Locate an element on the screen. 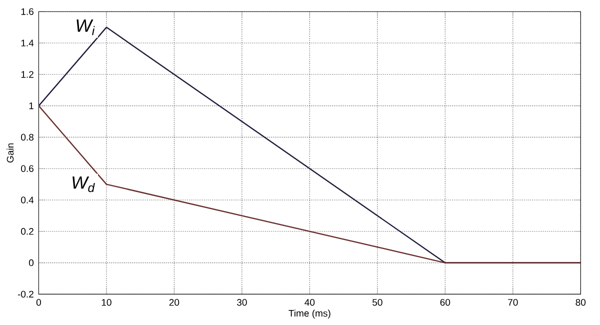 The image size is (600, 325). x-tick-label: 10 is located at coordinates (107, 302).